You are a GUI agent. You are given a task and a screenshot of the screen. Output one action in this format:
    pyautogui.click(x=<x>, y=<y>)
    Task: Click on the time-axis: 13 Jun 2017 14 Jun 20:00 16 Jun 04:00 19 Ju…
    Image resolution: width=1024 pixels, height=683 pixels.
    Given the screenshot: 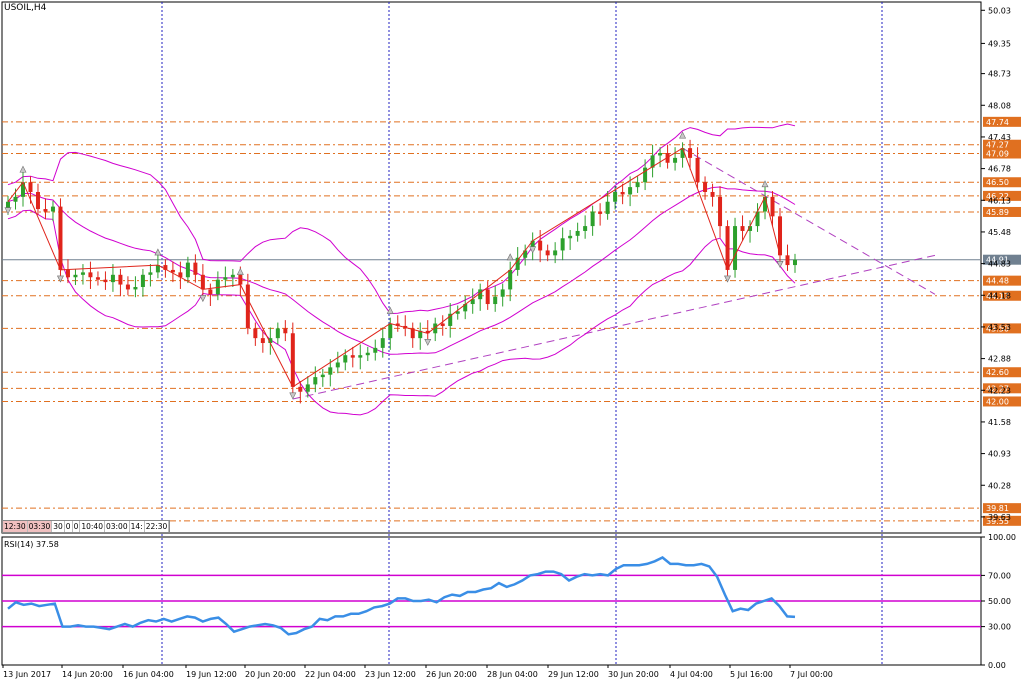 What is the action you would take?
    pyautogui.click(x=417, y=672)
    